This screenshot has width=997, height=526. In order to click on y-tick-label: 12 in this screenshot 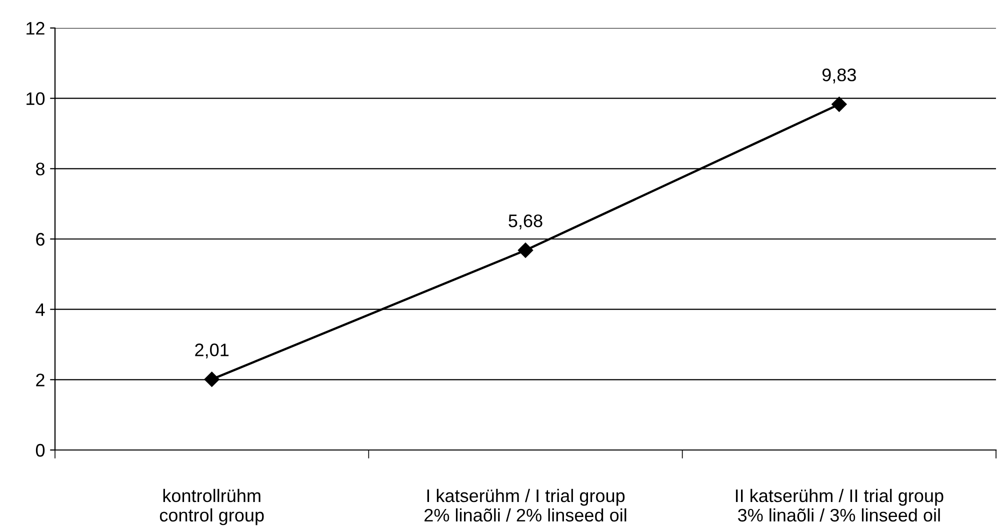, I will do `click(35, 28)`.